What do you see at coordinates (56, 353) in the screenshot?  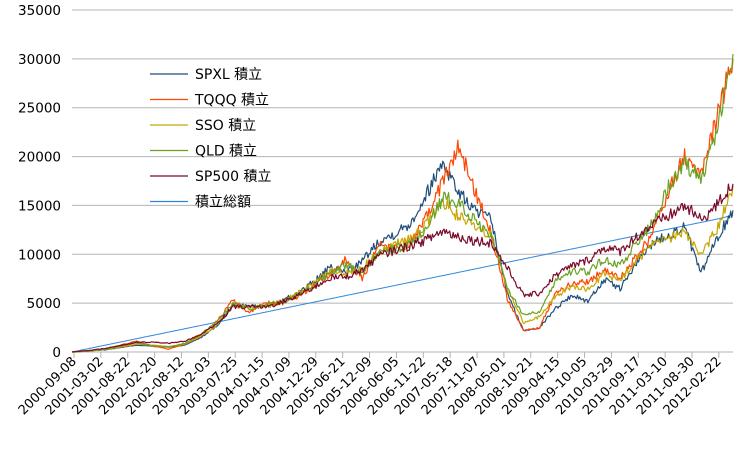 I see `y-tick-label: 0` at bounding box center [56, 353].